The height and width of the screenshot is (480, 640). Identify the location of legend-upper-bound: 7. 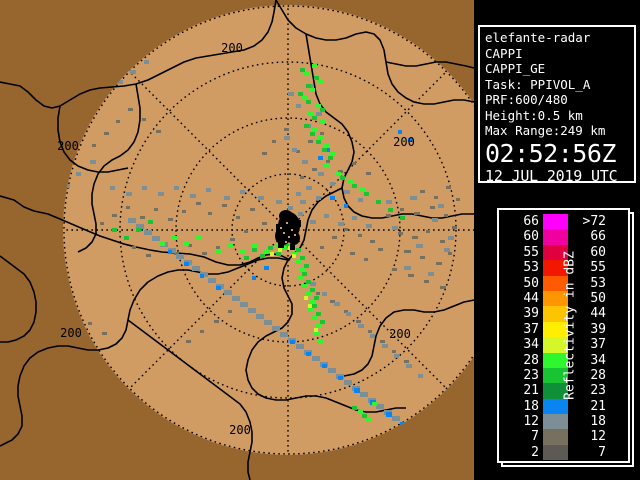
(602, 452).